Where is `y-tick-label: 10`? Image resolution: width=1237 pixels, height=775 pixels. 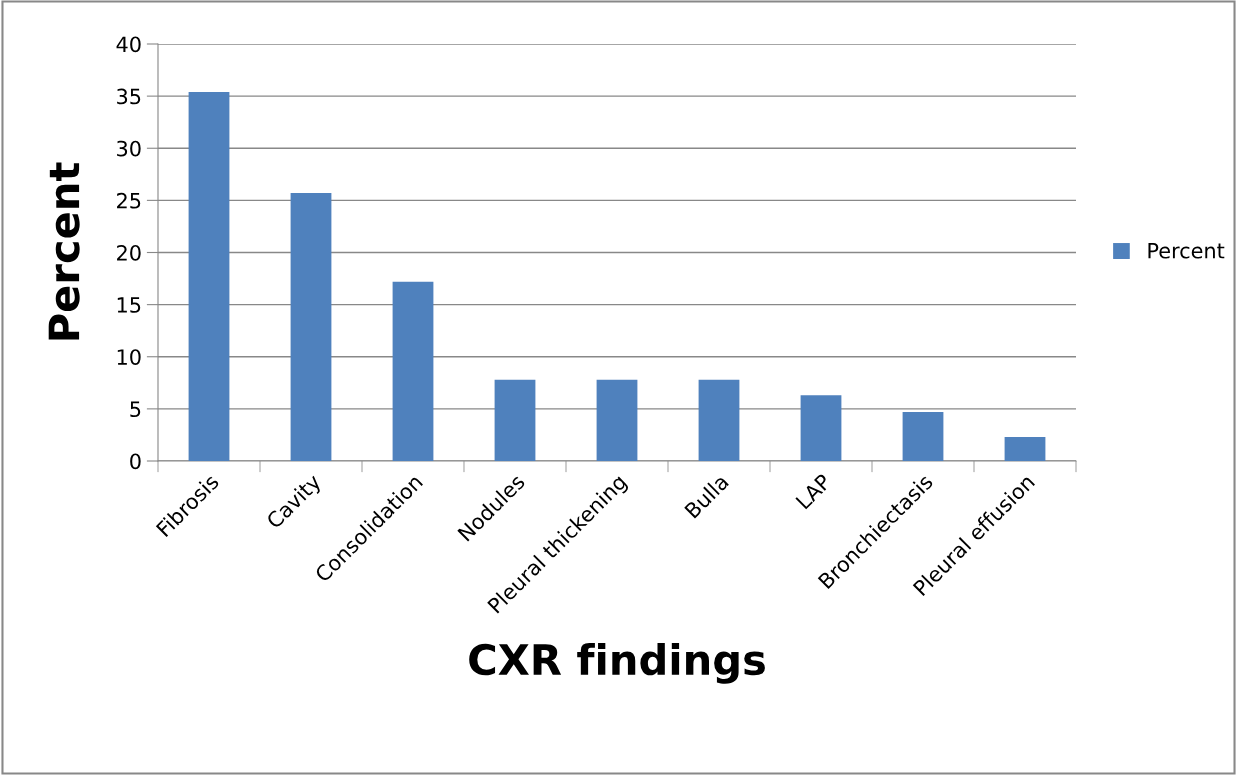
y-tick-label: 10 is located at coordinates (129, 357).